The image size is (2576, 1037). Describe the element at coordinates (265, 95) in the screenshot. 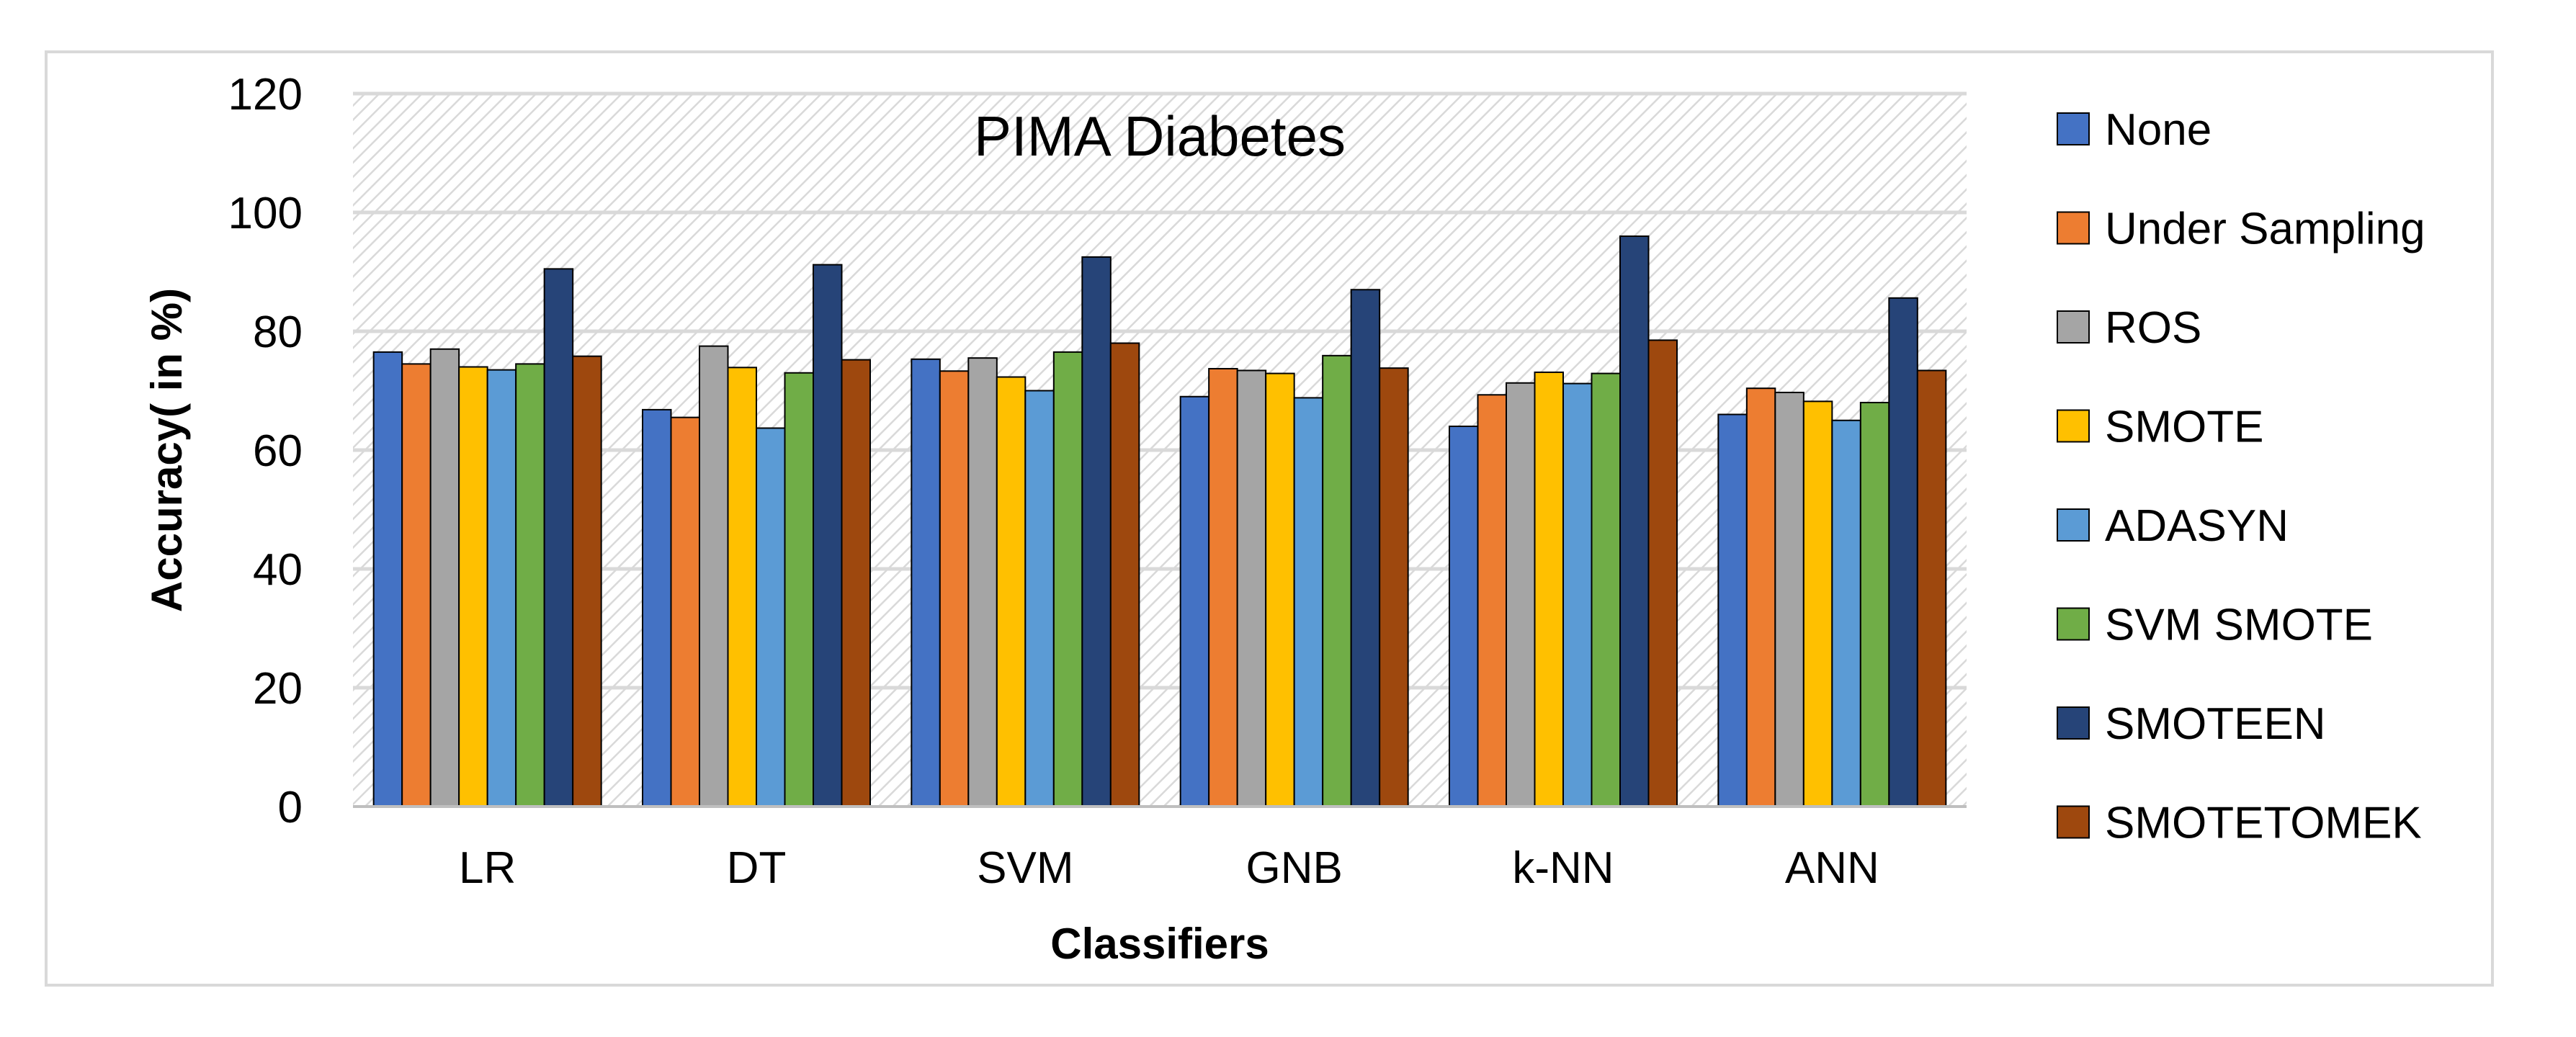

I see `y-tick-label: 120` at that location.